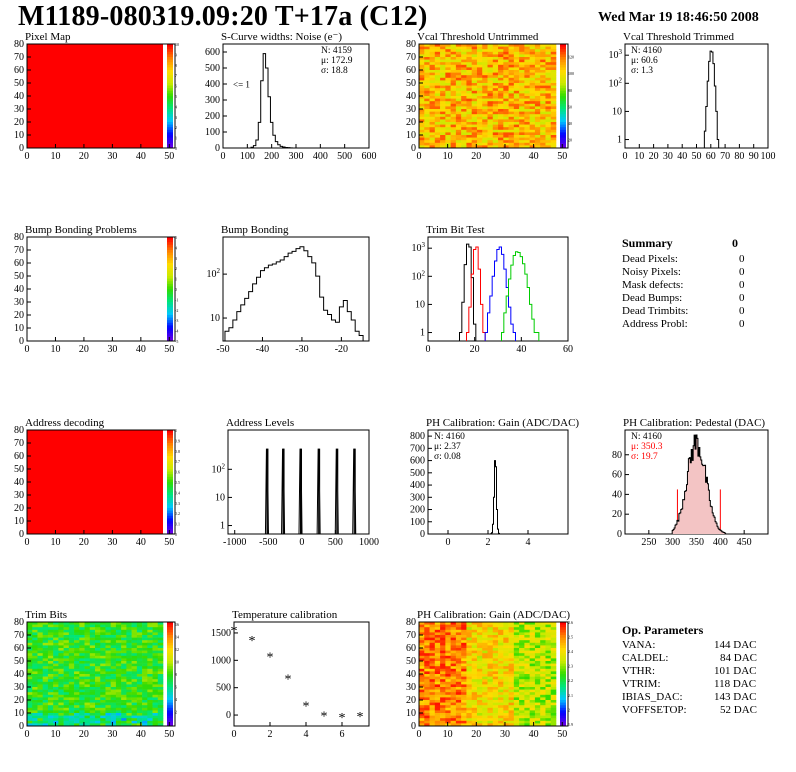 This screenshot has height=772, width=796. Describe the element at coordinates (563, 663) in the screenshot. I see `ph-gain-map-colorbar-cell` at that location.